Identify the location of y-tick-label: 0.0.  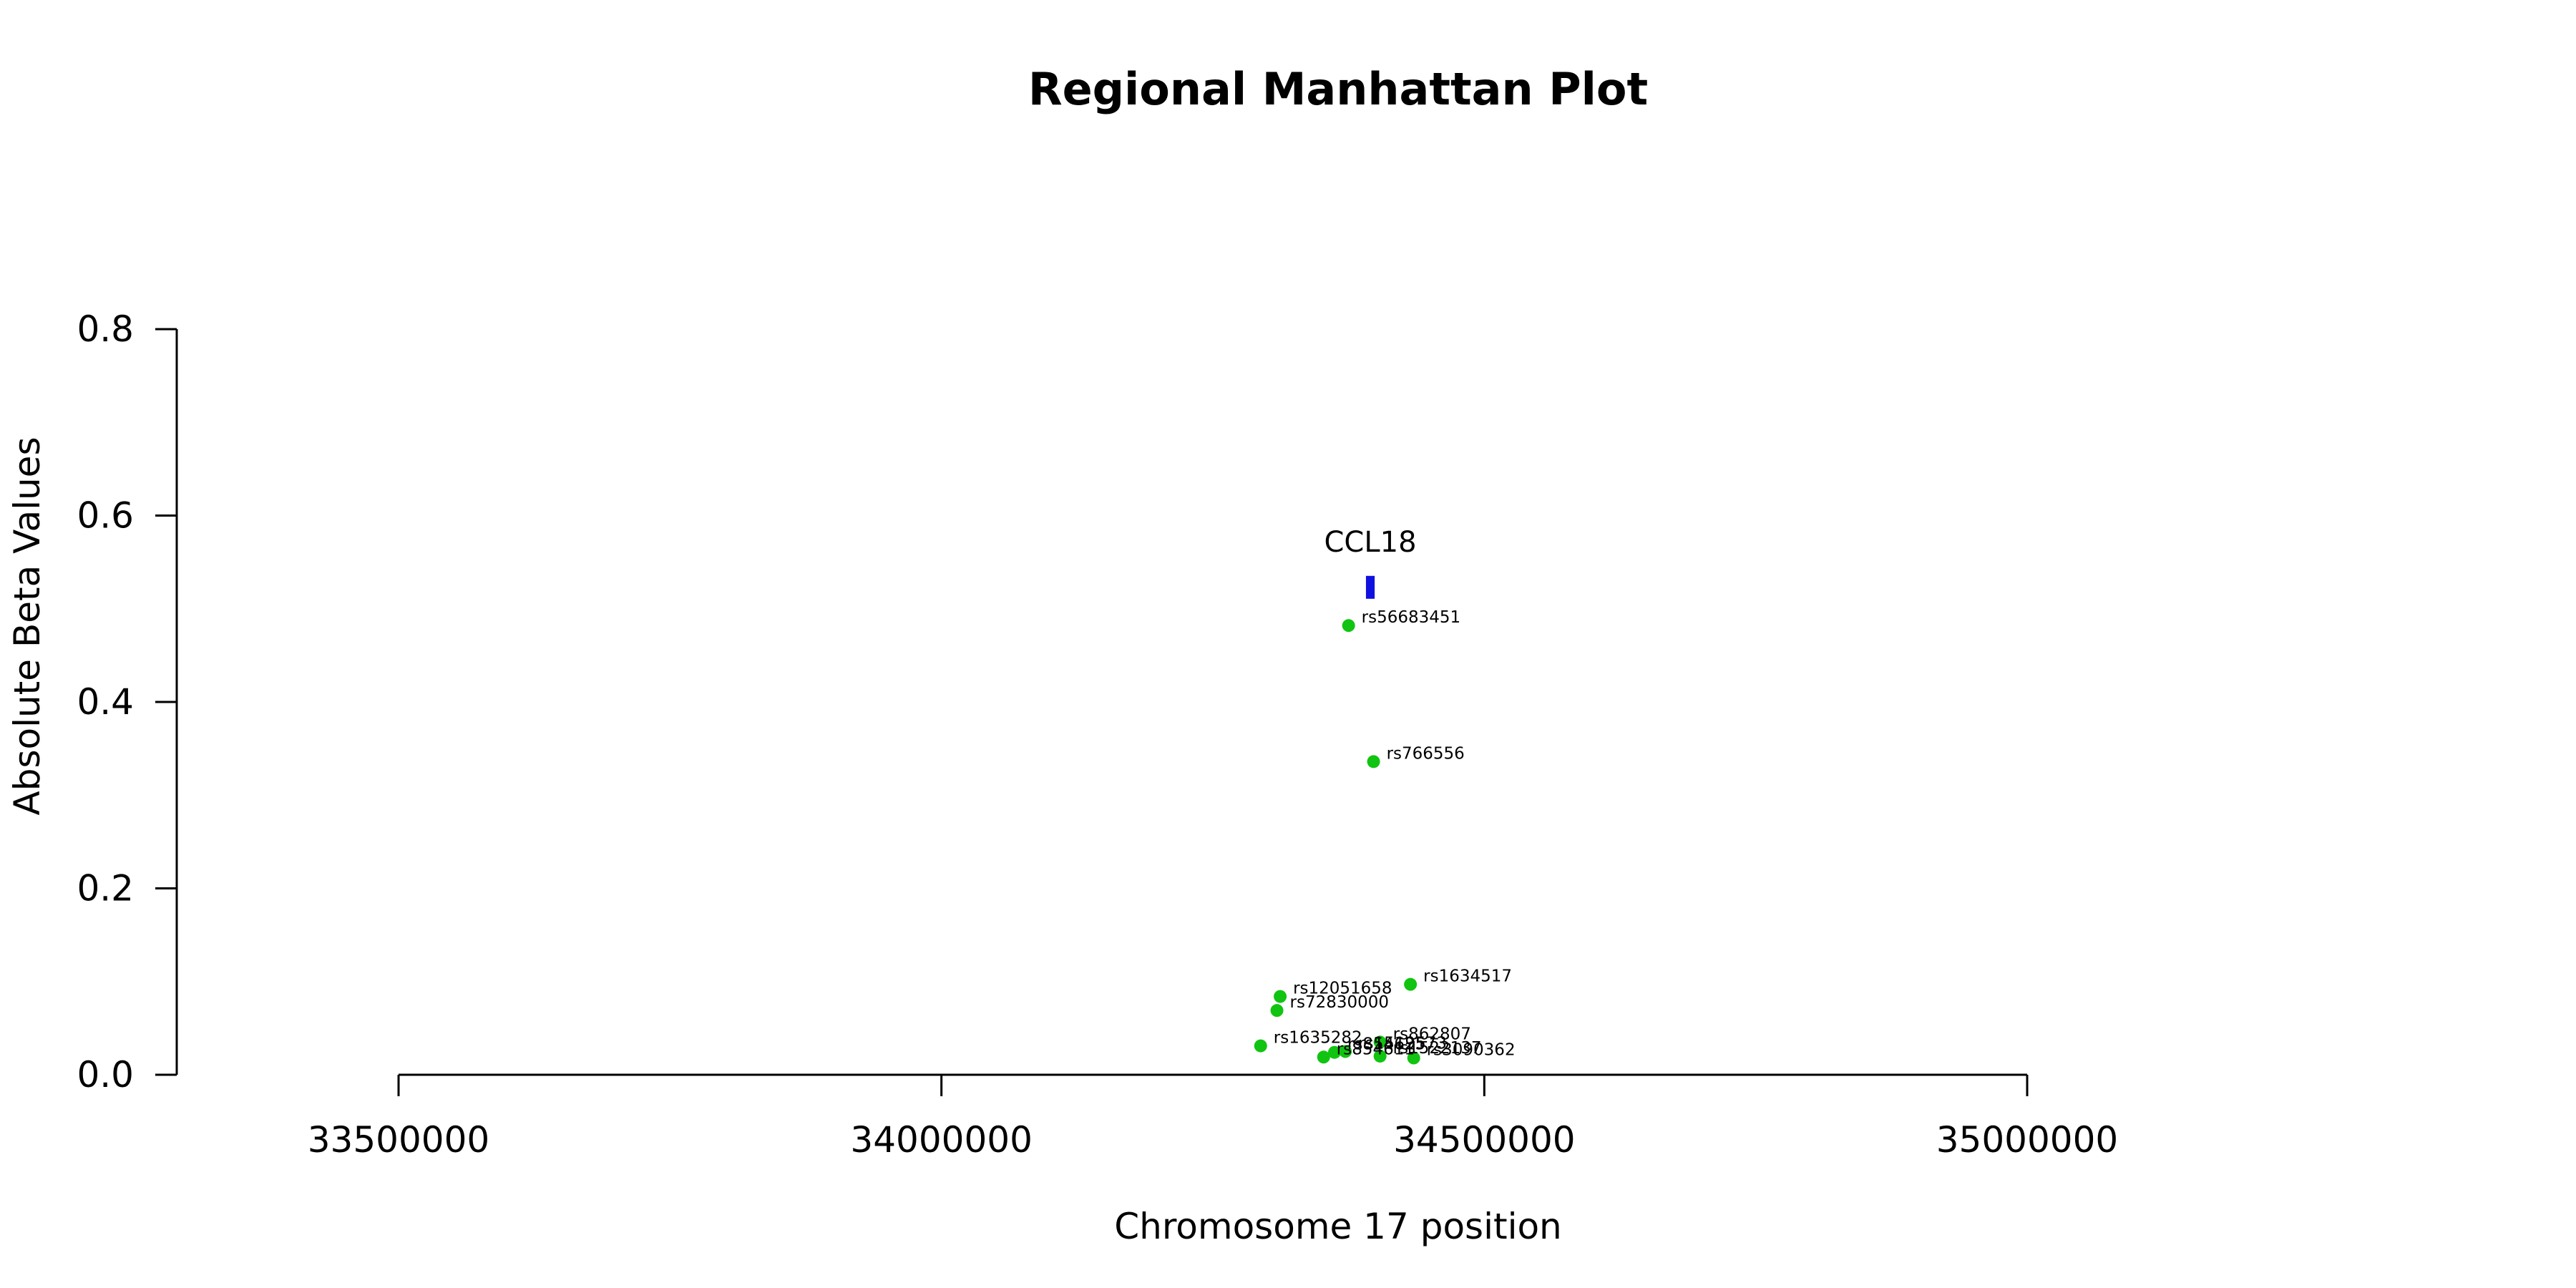
(105, 1075).